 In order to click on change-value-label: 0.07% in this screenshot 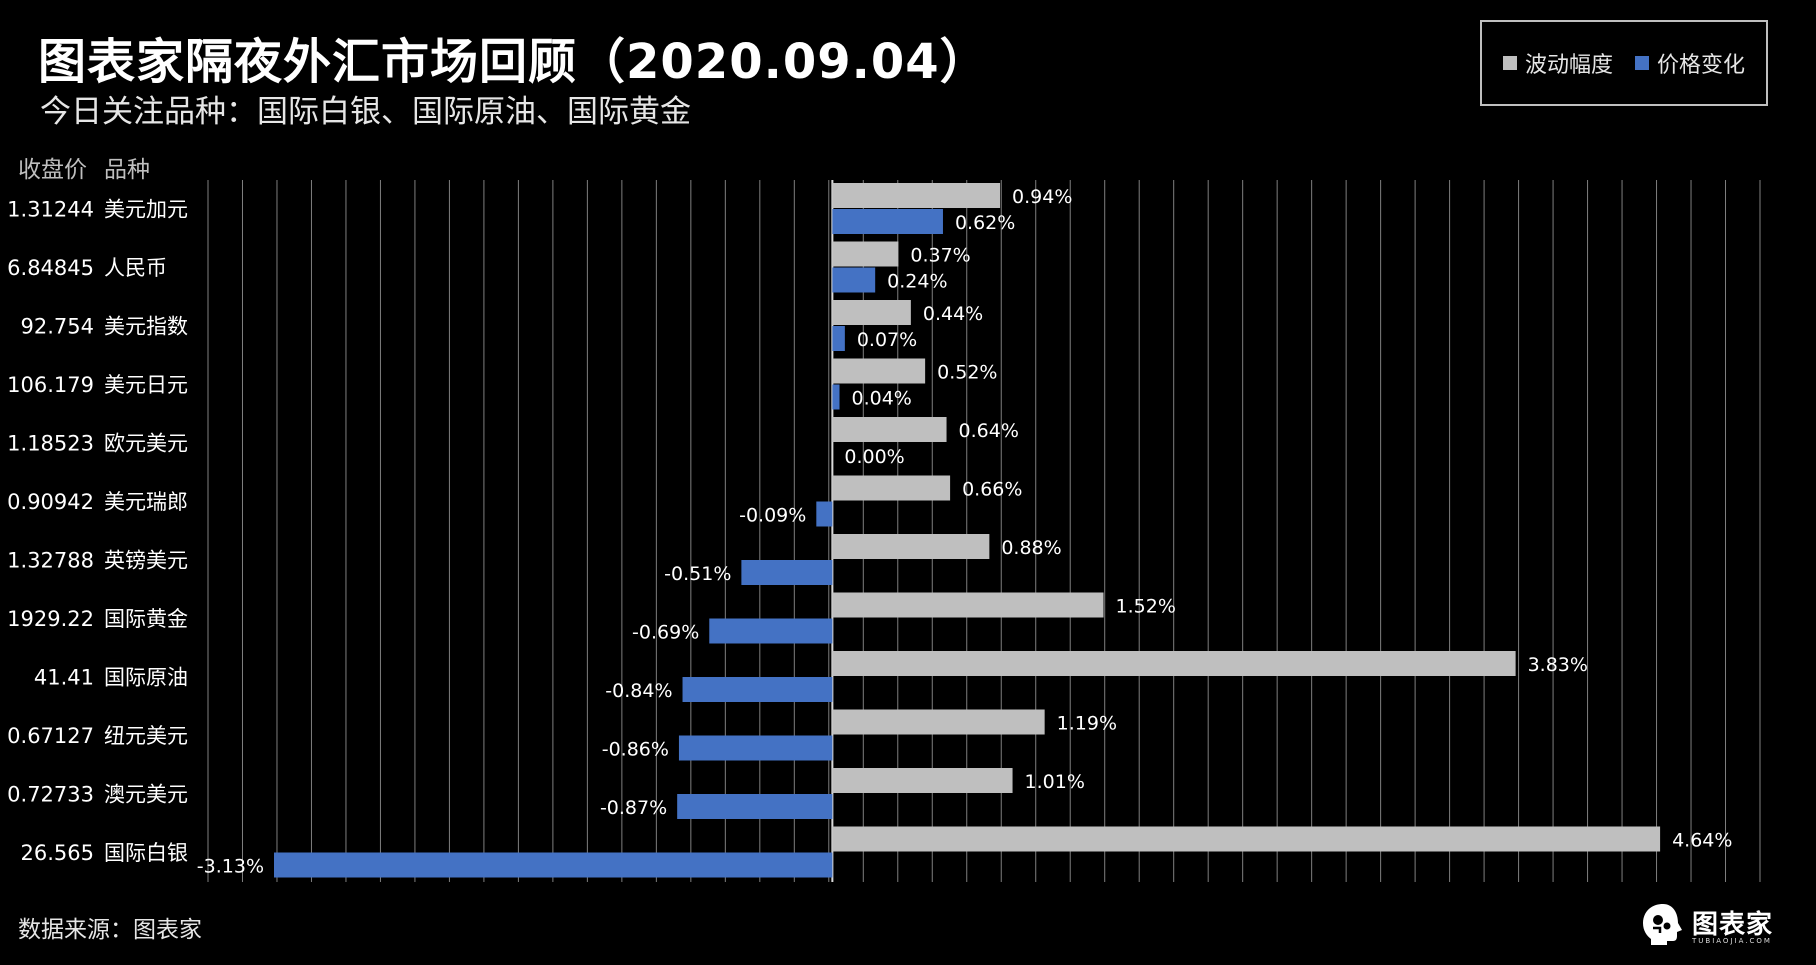, I will do `click(887, 340)`.